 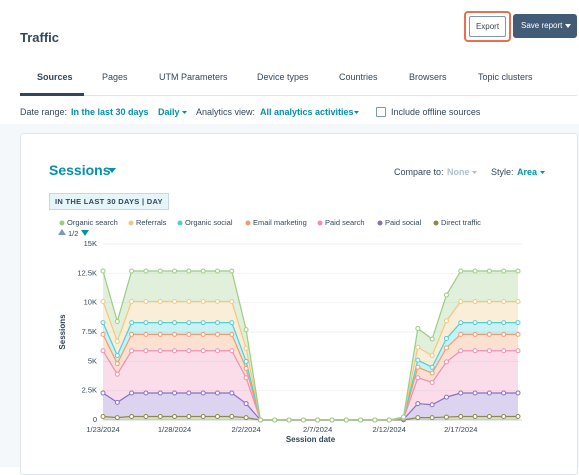 What do you see at coordinates (248, 223) in the screenshot?
I see `legend-swatch` at bounding box center [248, 223].